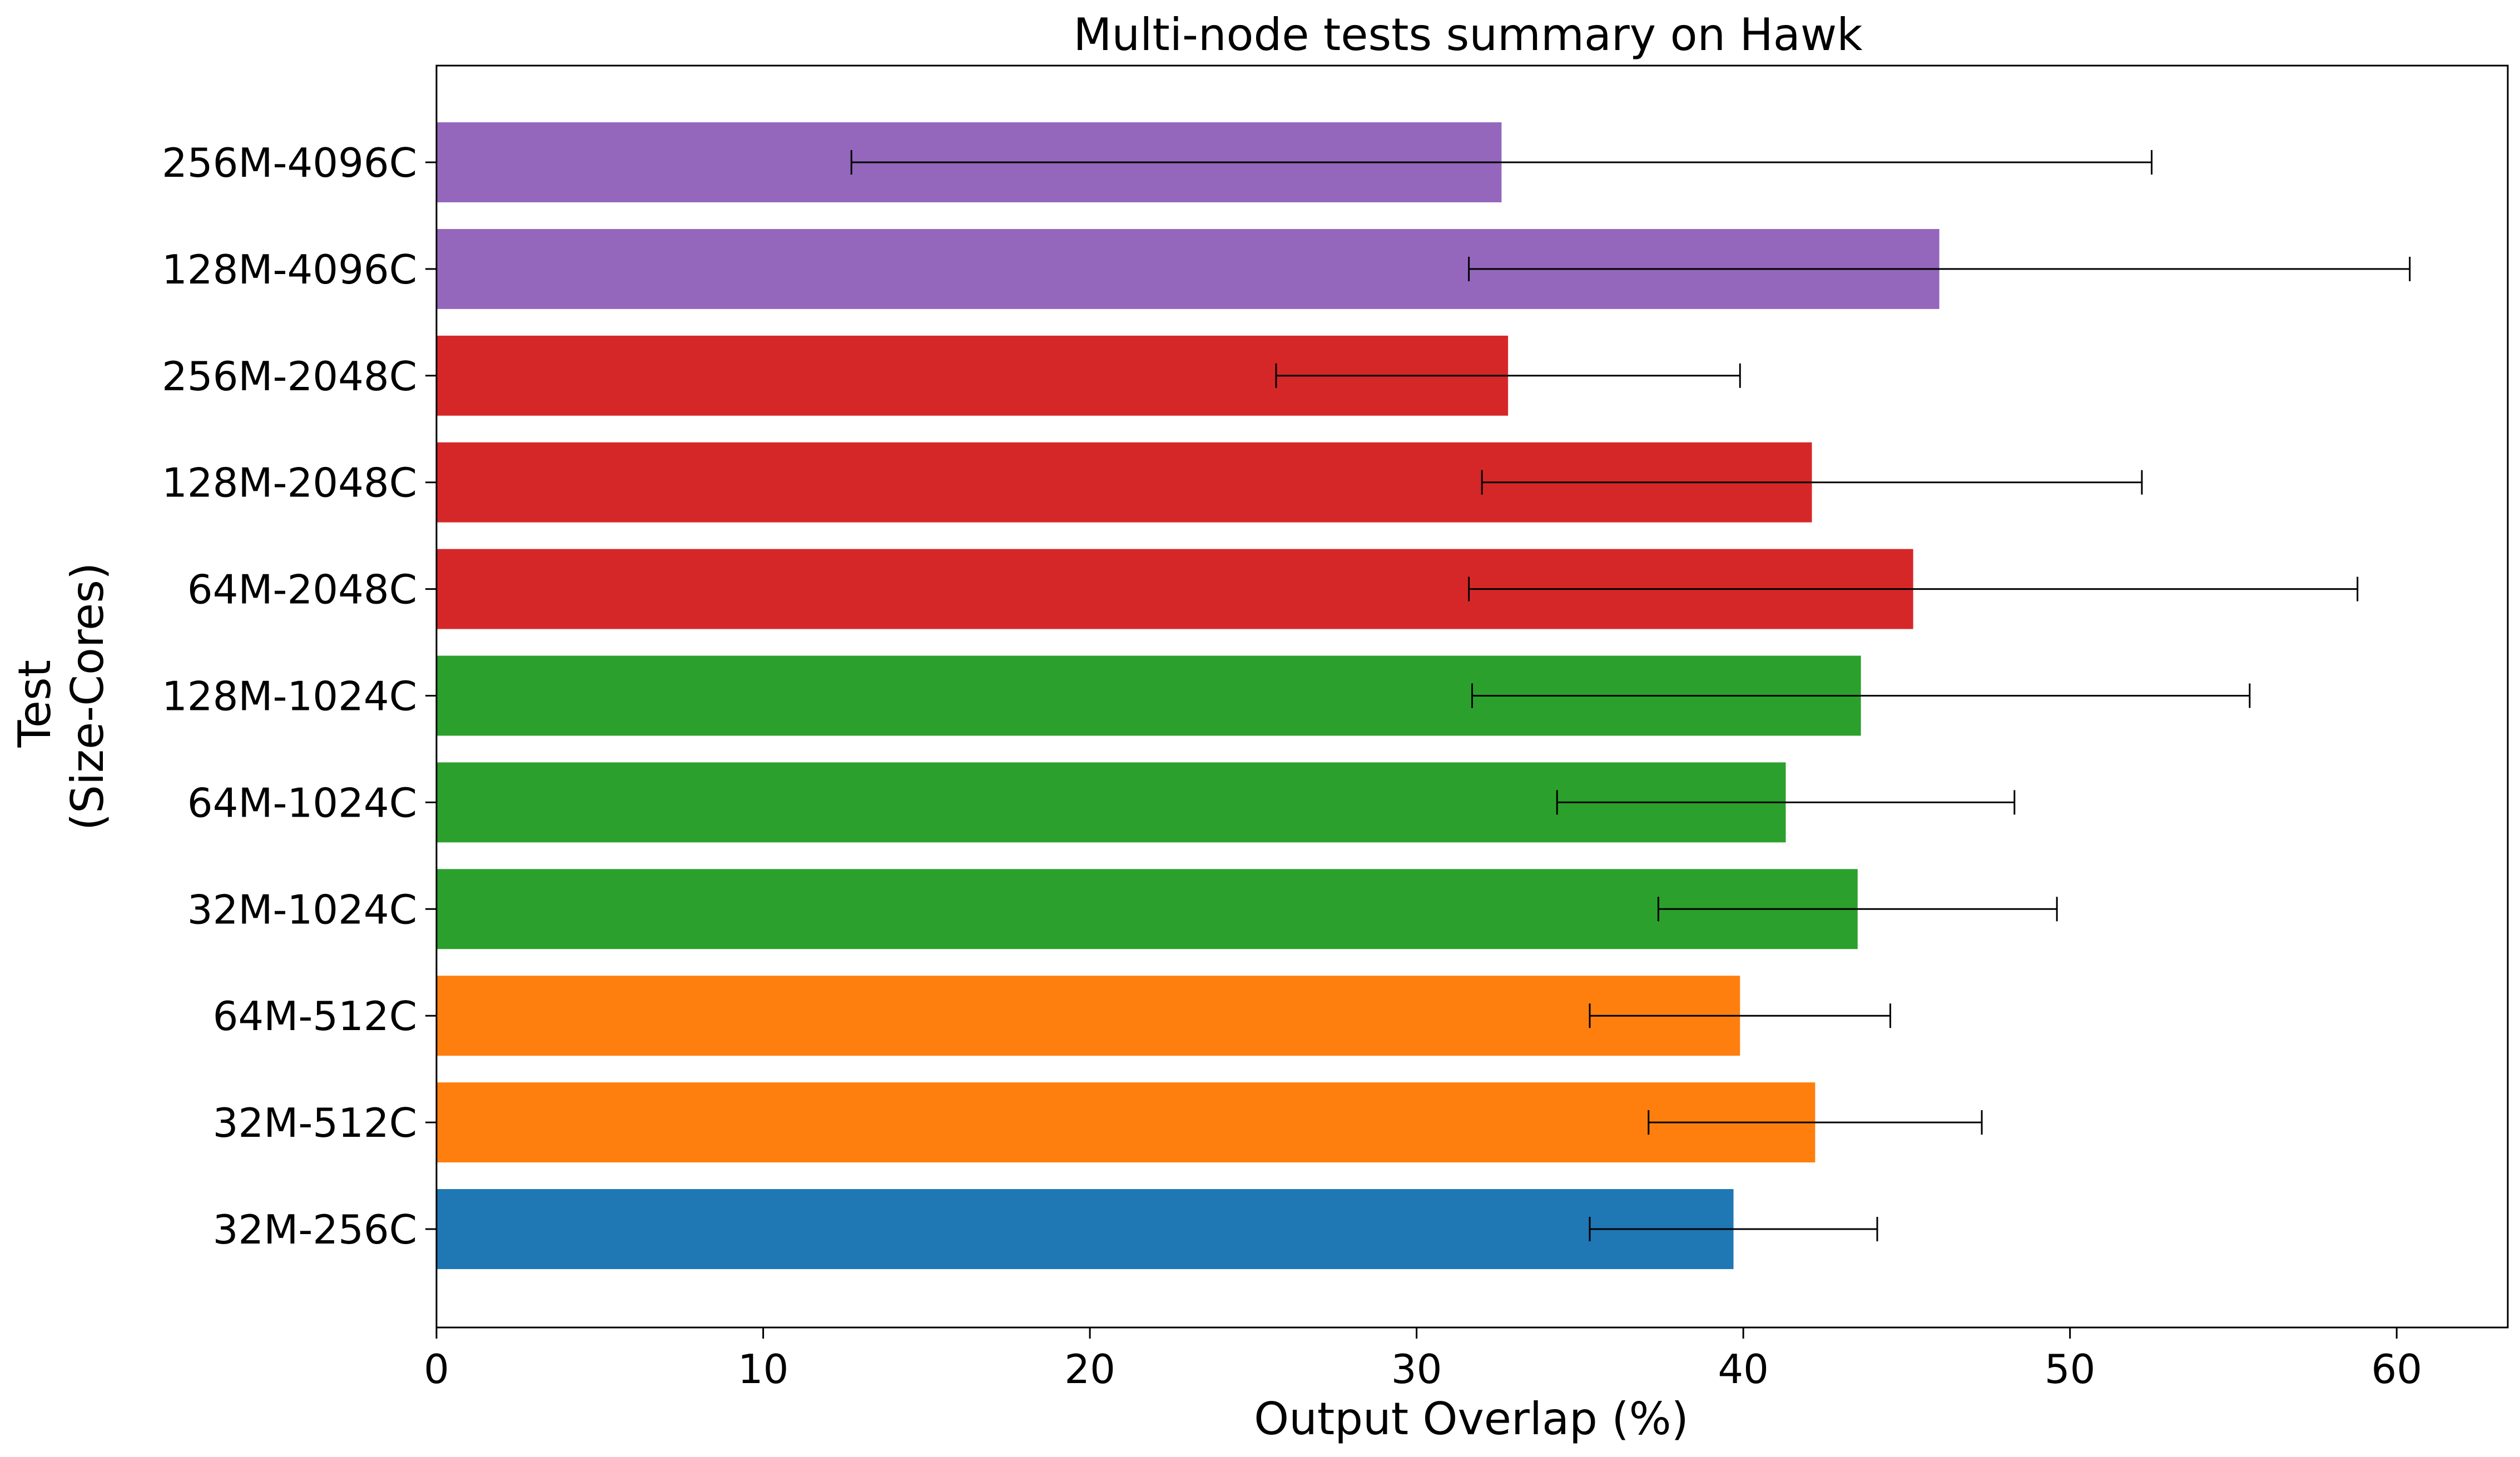 The height and width of the screenshot is (1457, 2520). I want to click on y-tick-label-256M-4096C: 256M-4096C, so click(289, 163).